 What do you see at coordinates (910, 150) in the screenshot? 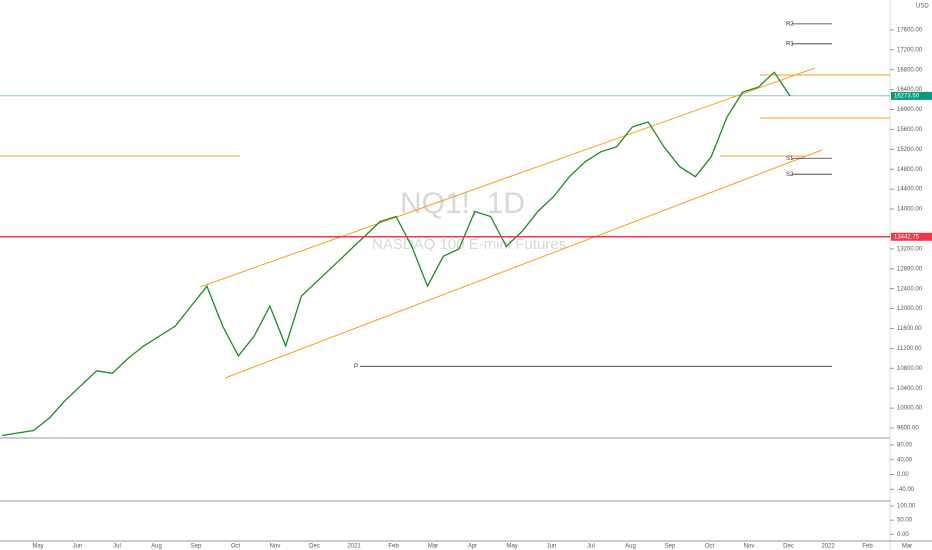
I see `y-tick-label: 15200.00` at bounding box center [910, 150].